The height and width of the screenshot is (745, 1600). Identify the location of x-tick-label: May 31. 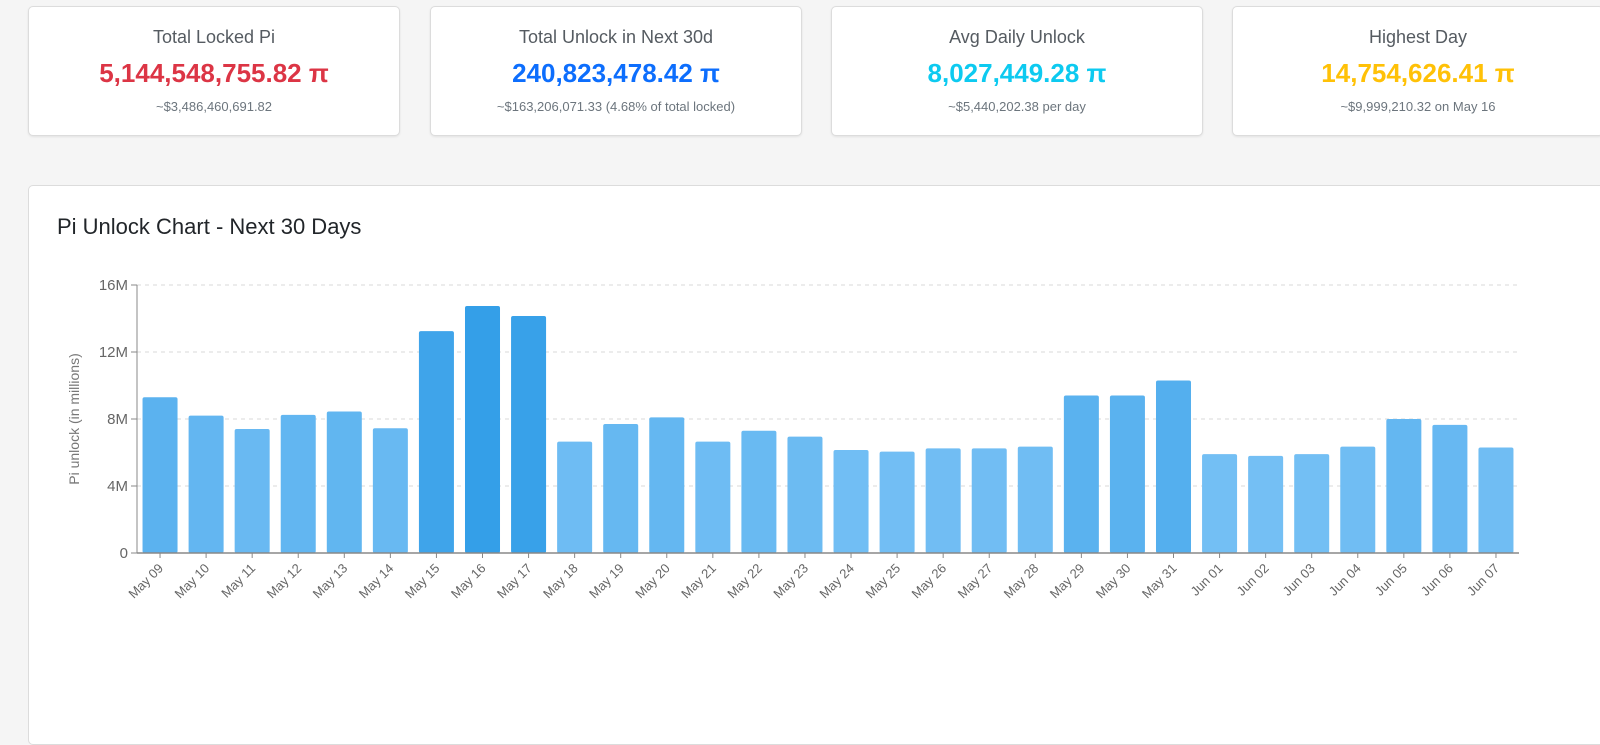
(1159, 581).